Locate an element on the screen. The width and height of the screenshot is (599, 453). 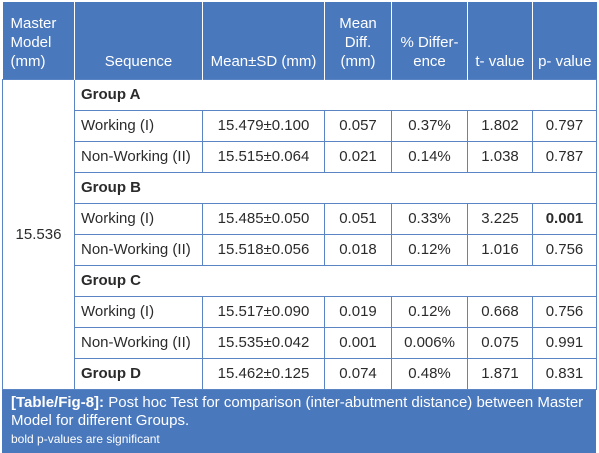
mean-sd-cell: 15.517±0.090 is located at coordinates (263, 311).